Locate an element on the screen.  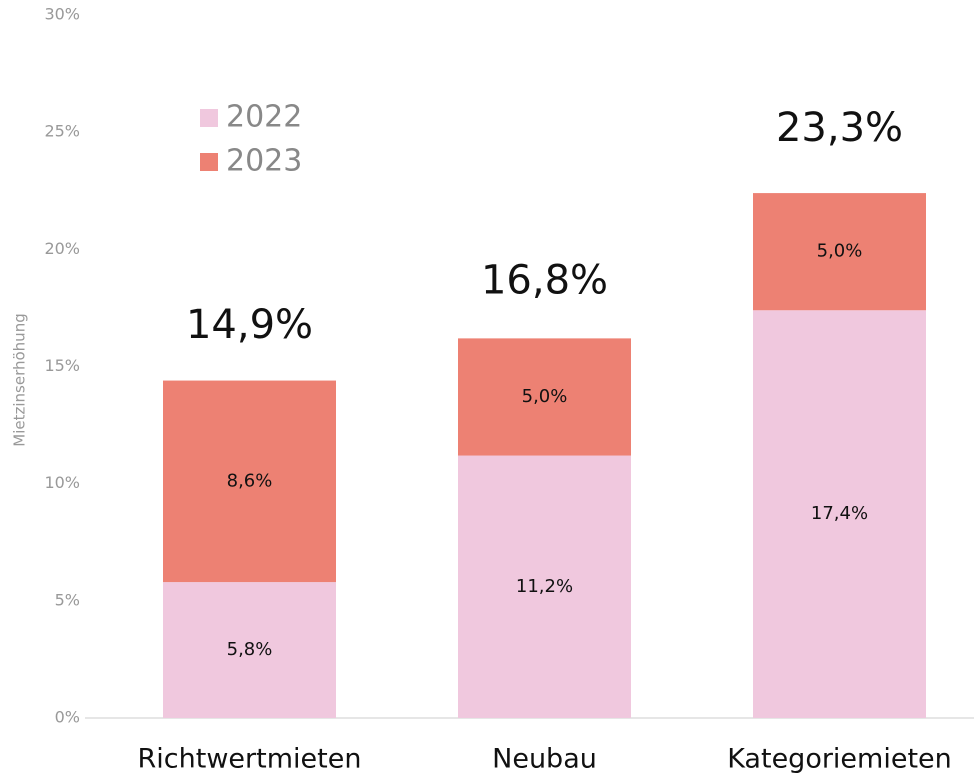
y-tick-label: 25% is located at coordinates (62, 131).